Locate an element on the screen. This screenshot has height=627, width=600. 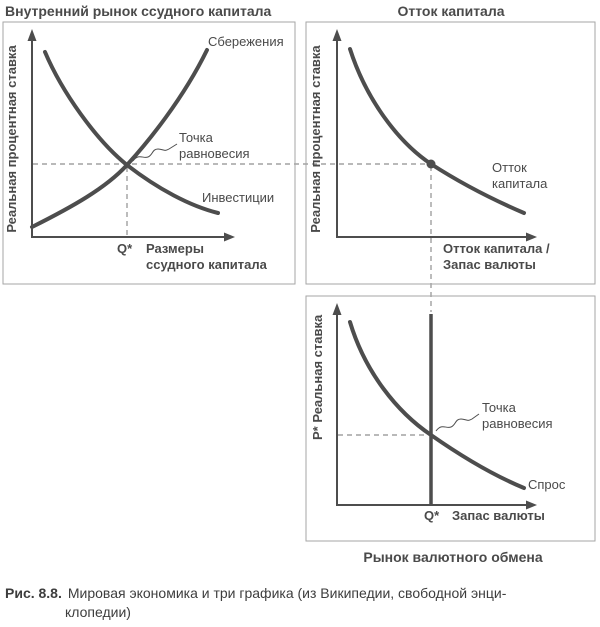
x-axis-label: Запас валюты is located at coordinates (498, 515).